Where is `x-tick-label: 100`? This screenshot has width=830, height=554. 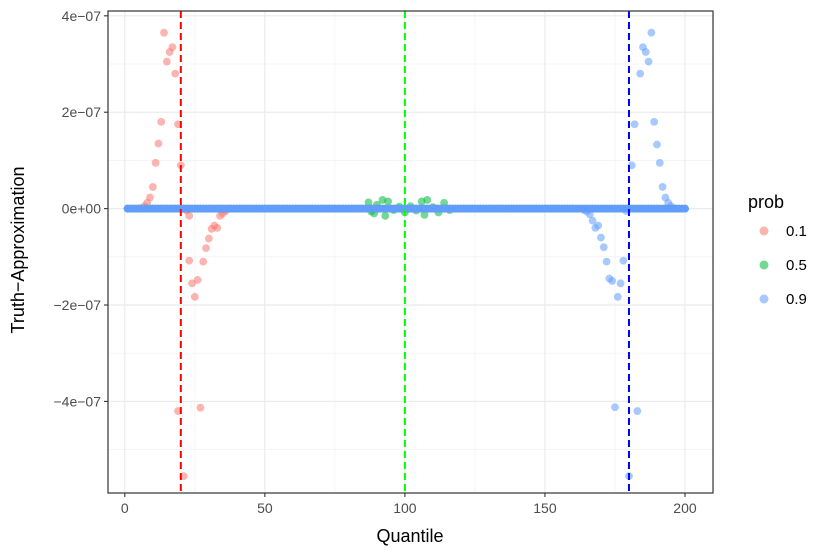
x-tick-label: 100 is located at coordinates (405, 508).